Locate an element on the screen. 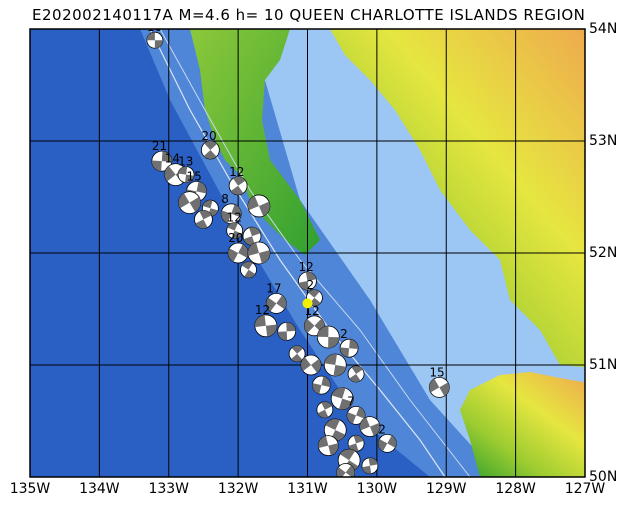 Image resolution: width=625 pixels, height=505 pixels. focal-mechanism-beachball: 13 is located at coordinates (186, 169).